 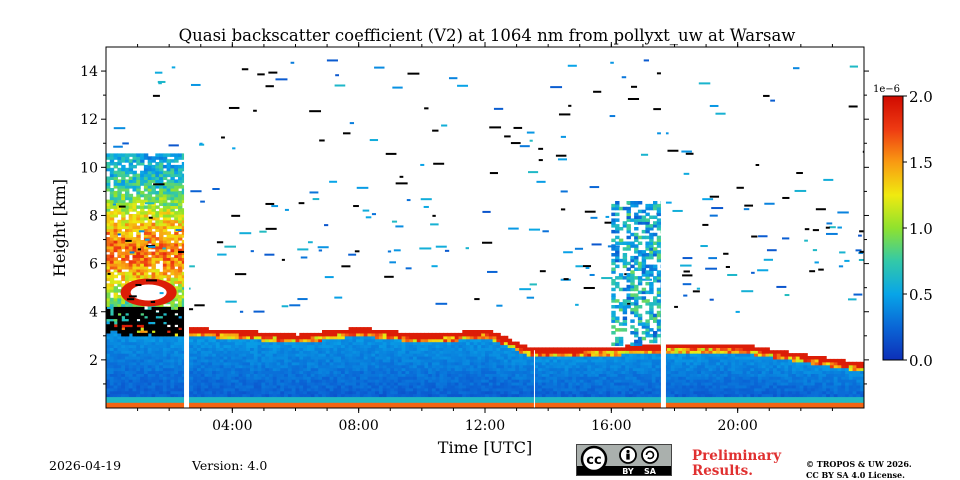 I want to click on x-tick-label: 20:00, so click(x=737, y=426).